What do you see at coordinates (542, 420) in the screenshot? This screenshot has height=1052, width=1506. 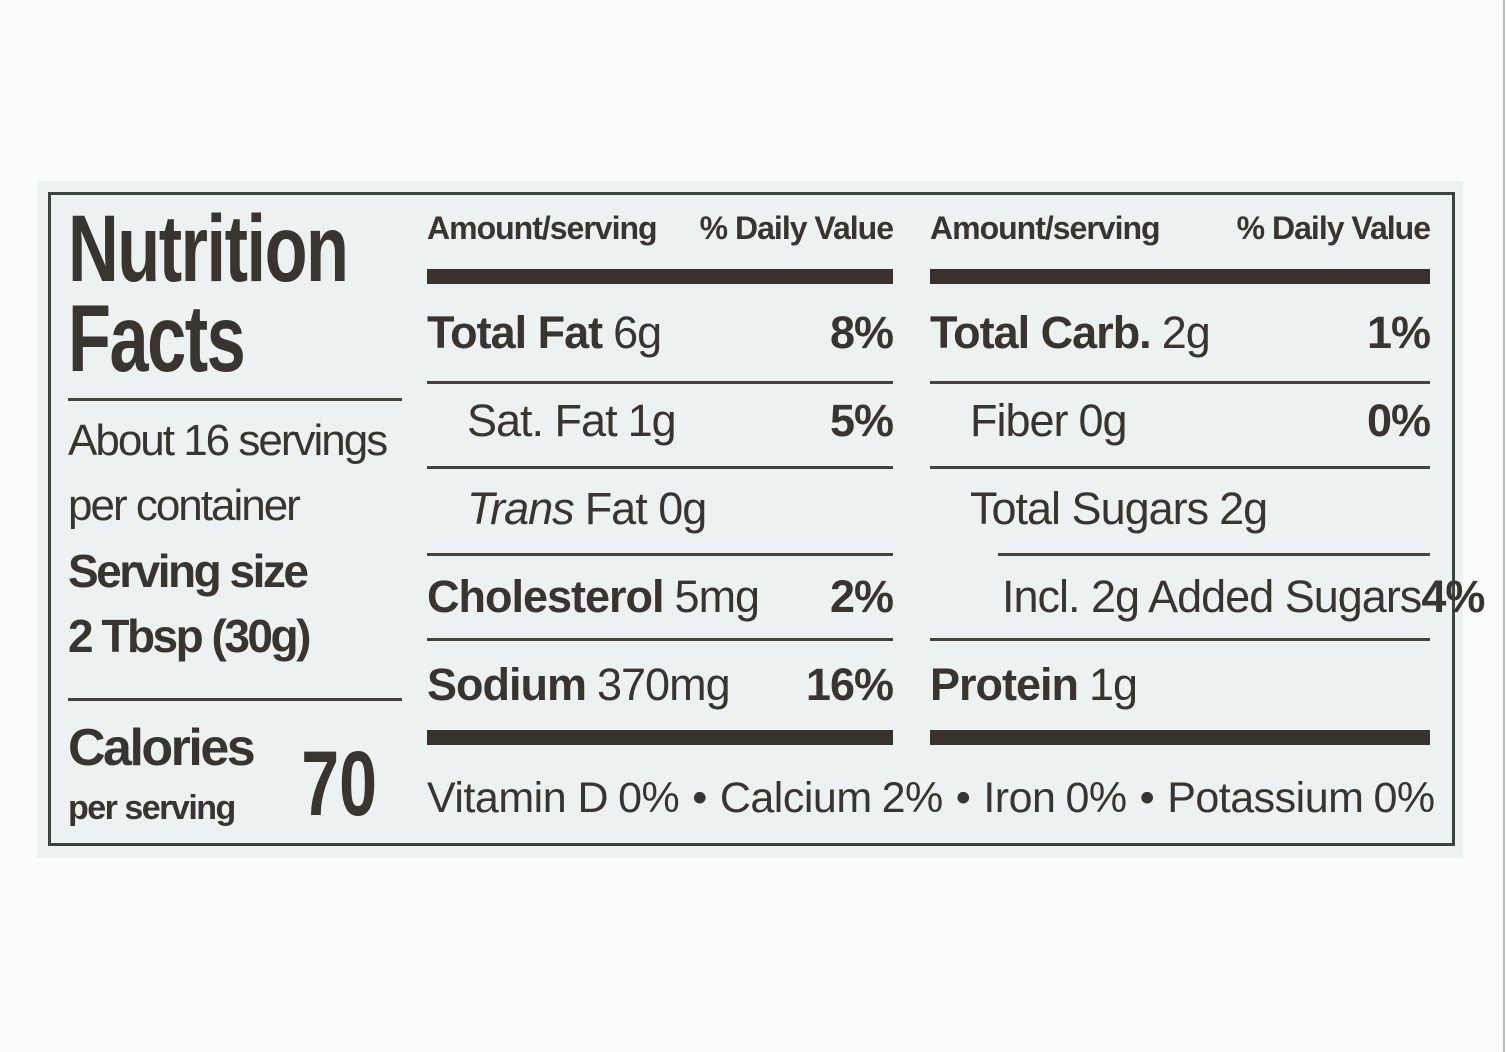 I see `nutrient-name: Sat. Fat` at bounding box center [542, 420].